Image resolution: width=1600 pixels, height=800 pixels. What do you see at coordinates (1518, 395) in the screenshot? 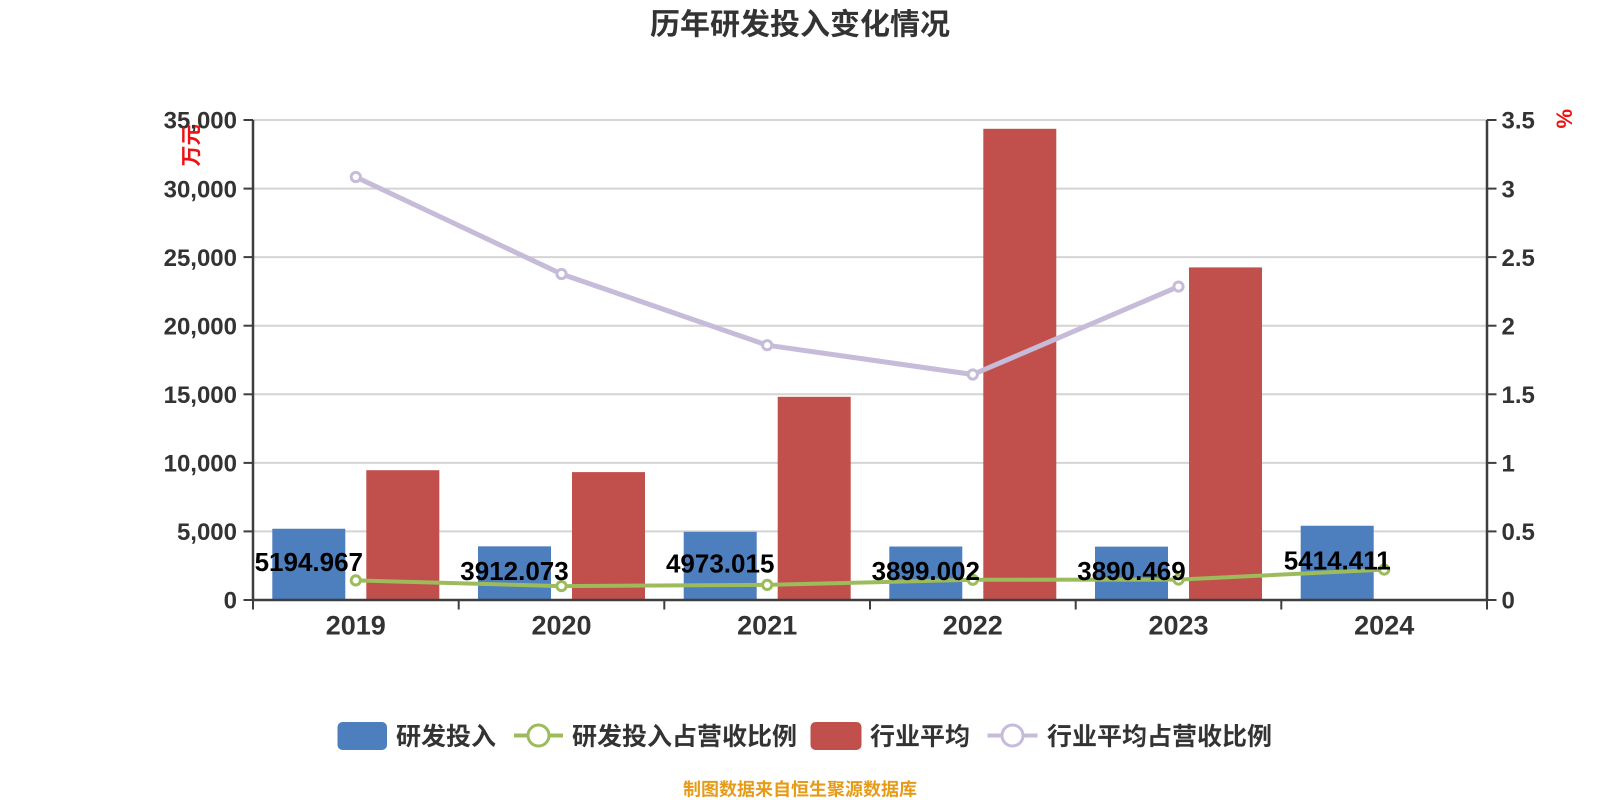
I see `svg-text: 1.5` at bounding box center [1518, 395].